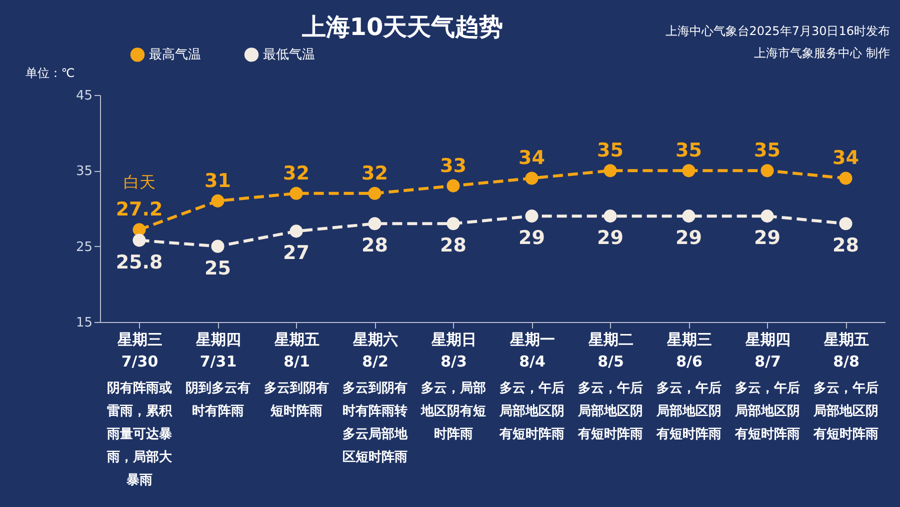 The height and width of the screenshot is (507, 900). What do you see at coordinates (767, 350) in the screenshot?
I see `x-tick-label: 星期四 8/7` at bounding box center [767, 350].